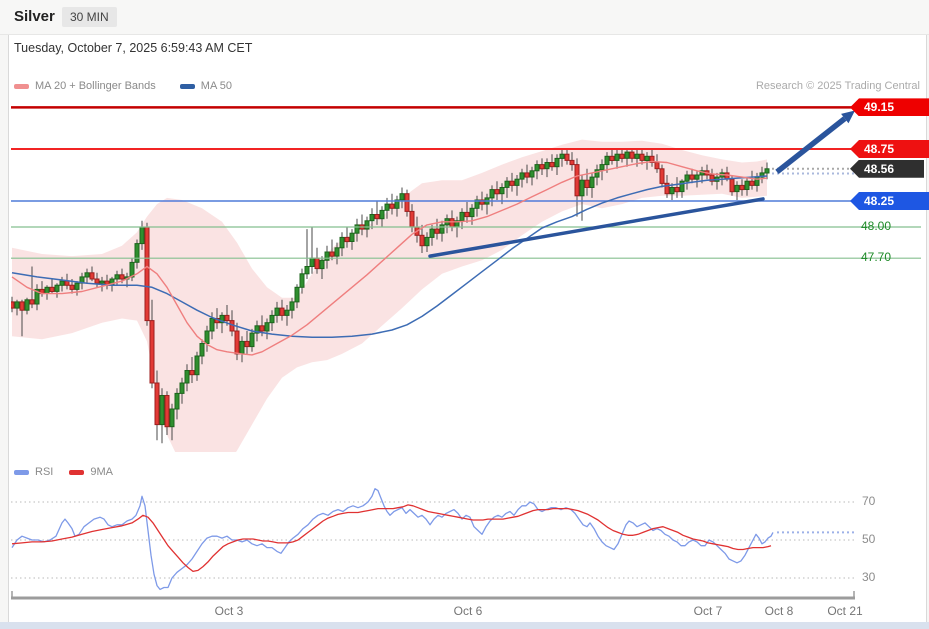 The image size is (929, 629). Describe the element at coordinates (21, 86) in the screenshot. I see `ma20-bollinger-swatch` at that location.